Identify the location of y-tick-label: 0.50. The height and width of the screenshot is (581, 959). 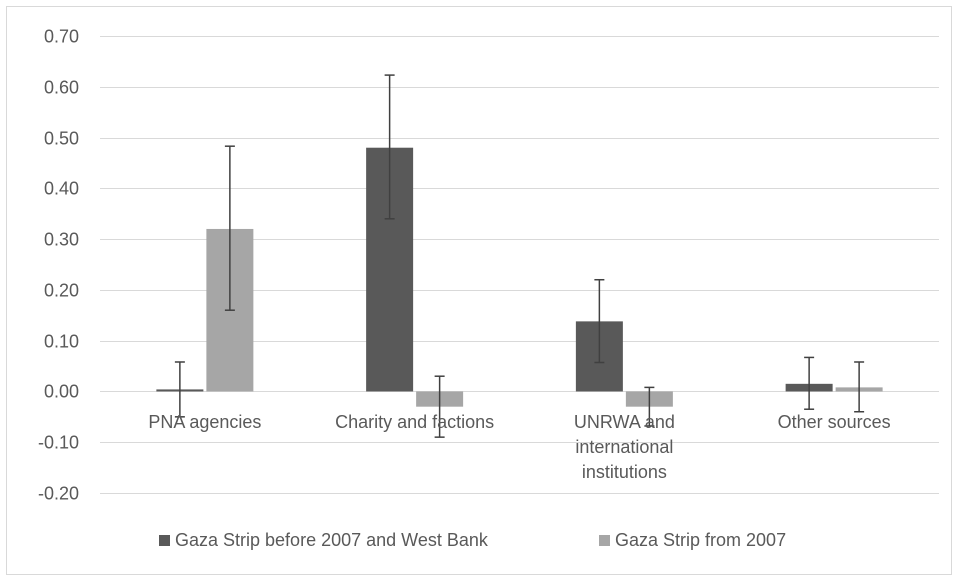
(61, 139).